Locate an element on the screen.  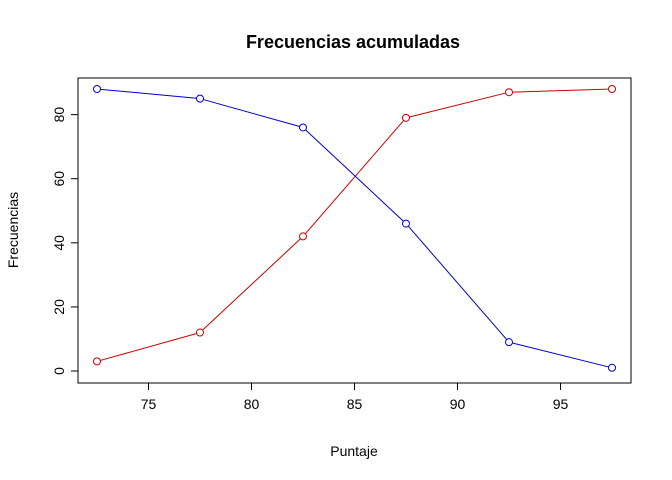
x-axis: 75 80 85 90 95 is located at coordinates (355, 397).